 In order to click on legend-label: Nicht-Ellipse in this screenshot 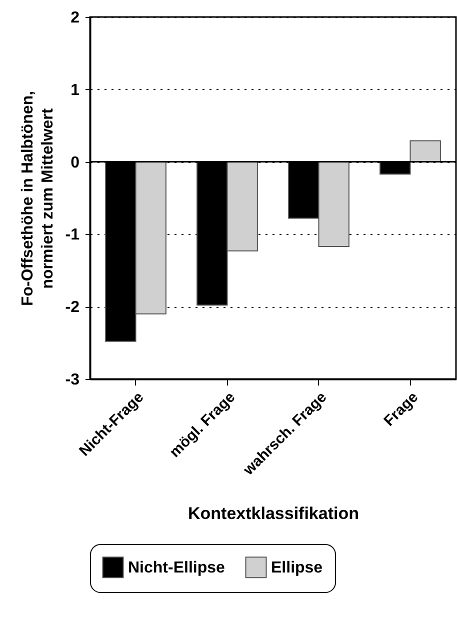, I will do `click(177, 567)`.